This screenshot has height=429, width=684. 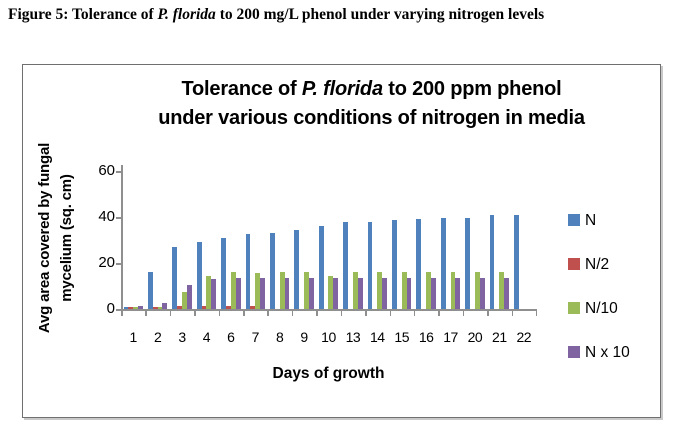 What do you see at coordinates (133, 337) in the screenshot?
I see `x-tick-label: 1` at bounding box center [133, 337].